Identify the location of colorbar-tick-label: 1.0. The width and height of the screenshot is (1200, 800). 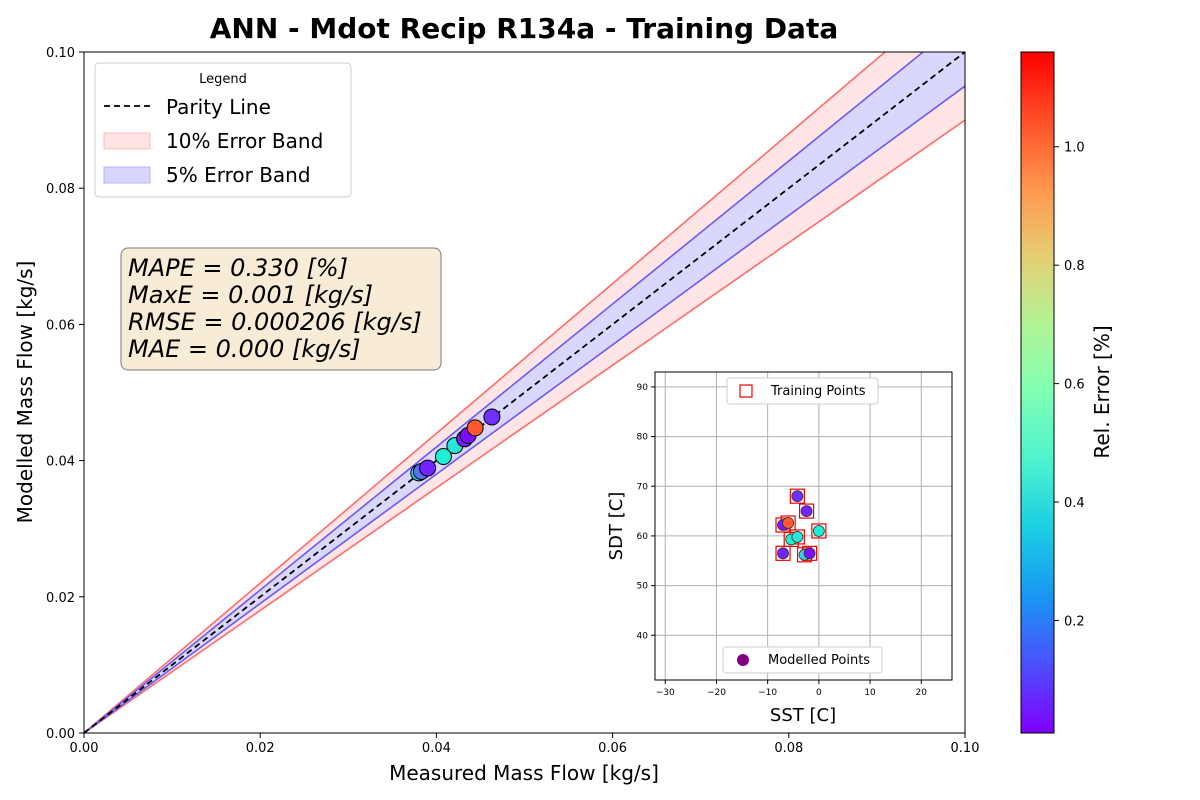
(1074, 148).